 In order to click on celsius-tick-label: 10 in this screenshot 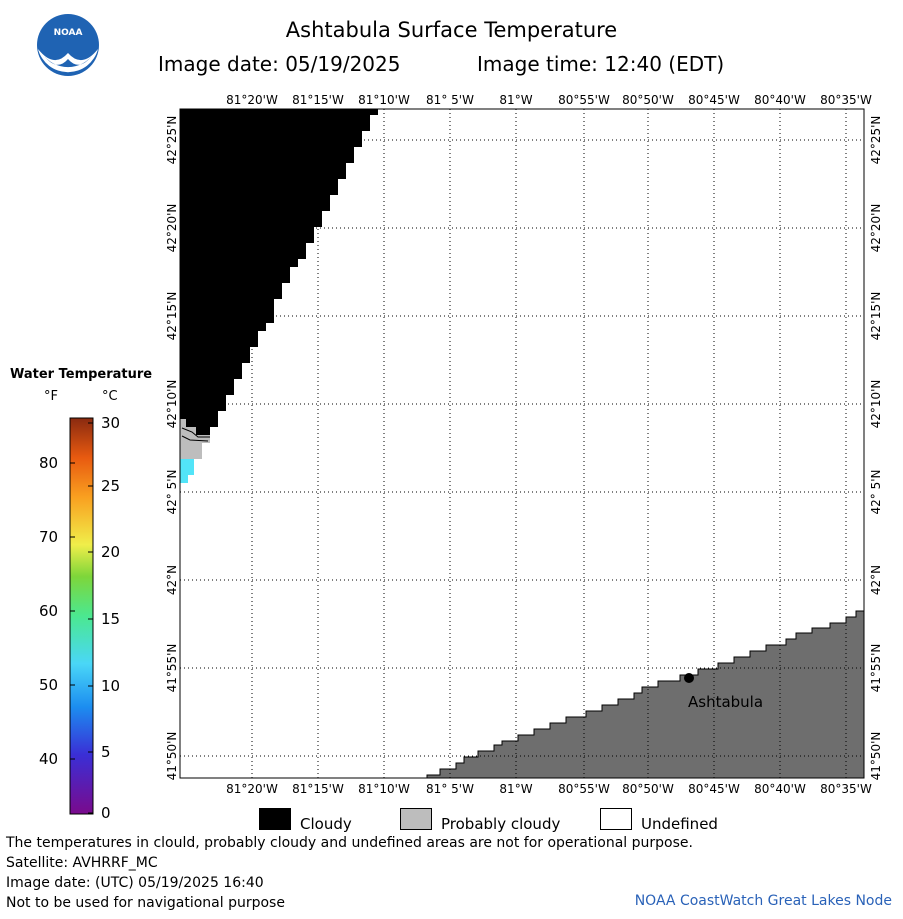, I will do `click(111, 686)`.